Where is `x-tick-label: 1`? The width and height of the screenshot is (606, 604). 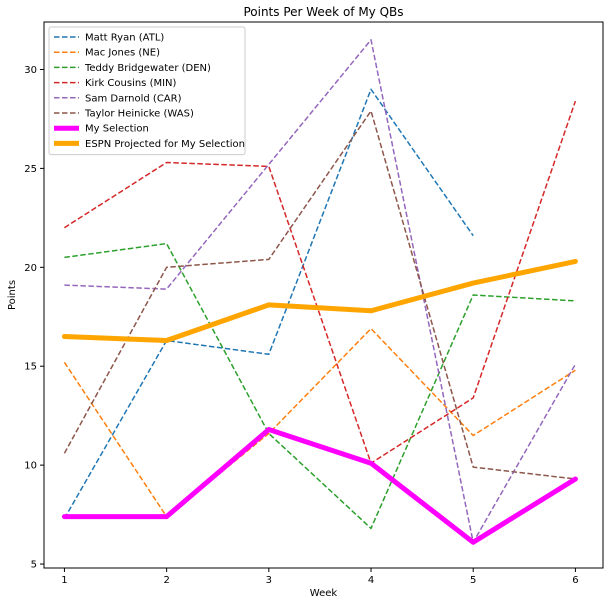 x-tick-label: 1 is located at coordinates (64, 580).